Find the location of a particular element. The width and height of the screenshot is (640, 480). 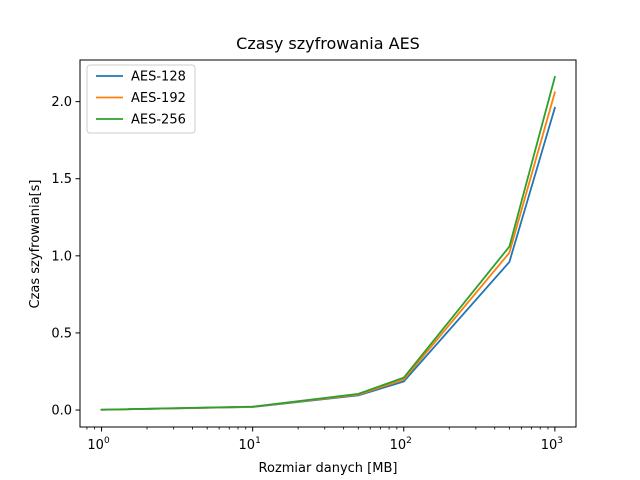

chart-title: Czasy szyfrowania AES is located at coordinates (328, 43).